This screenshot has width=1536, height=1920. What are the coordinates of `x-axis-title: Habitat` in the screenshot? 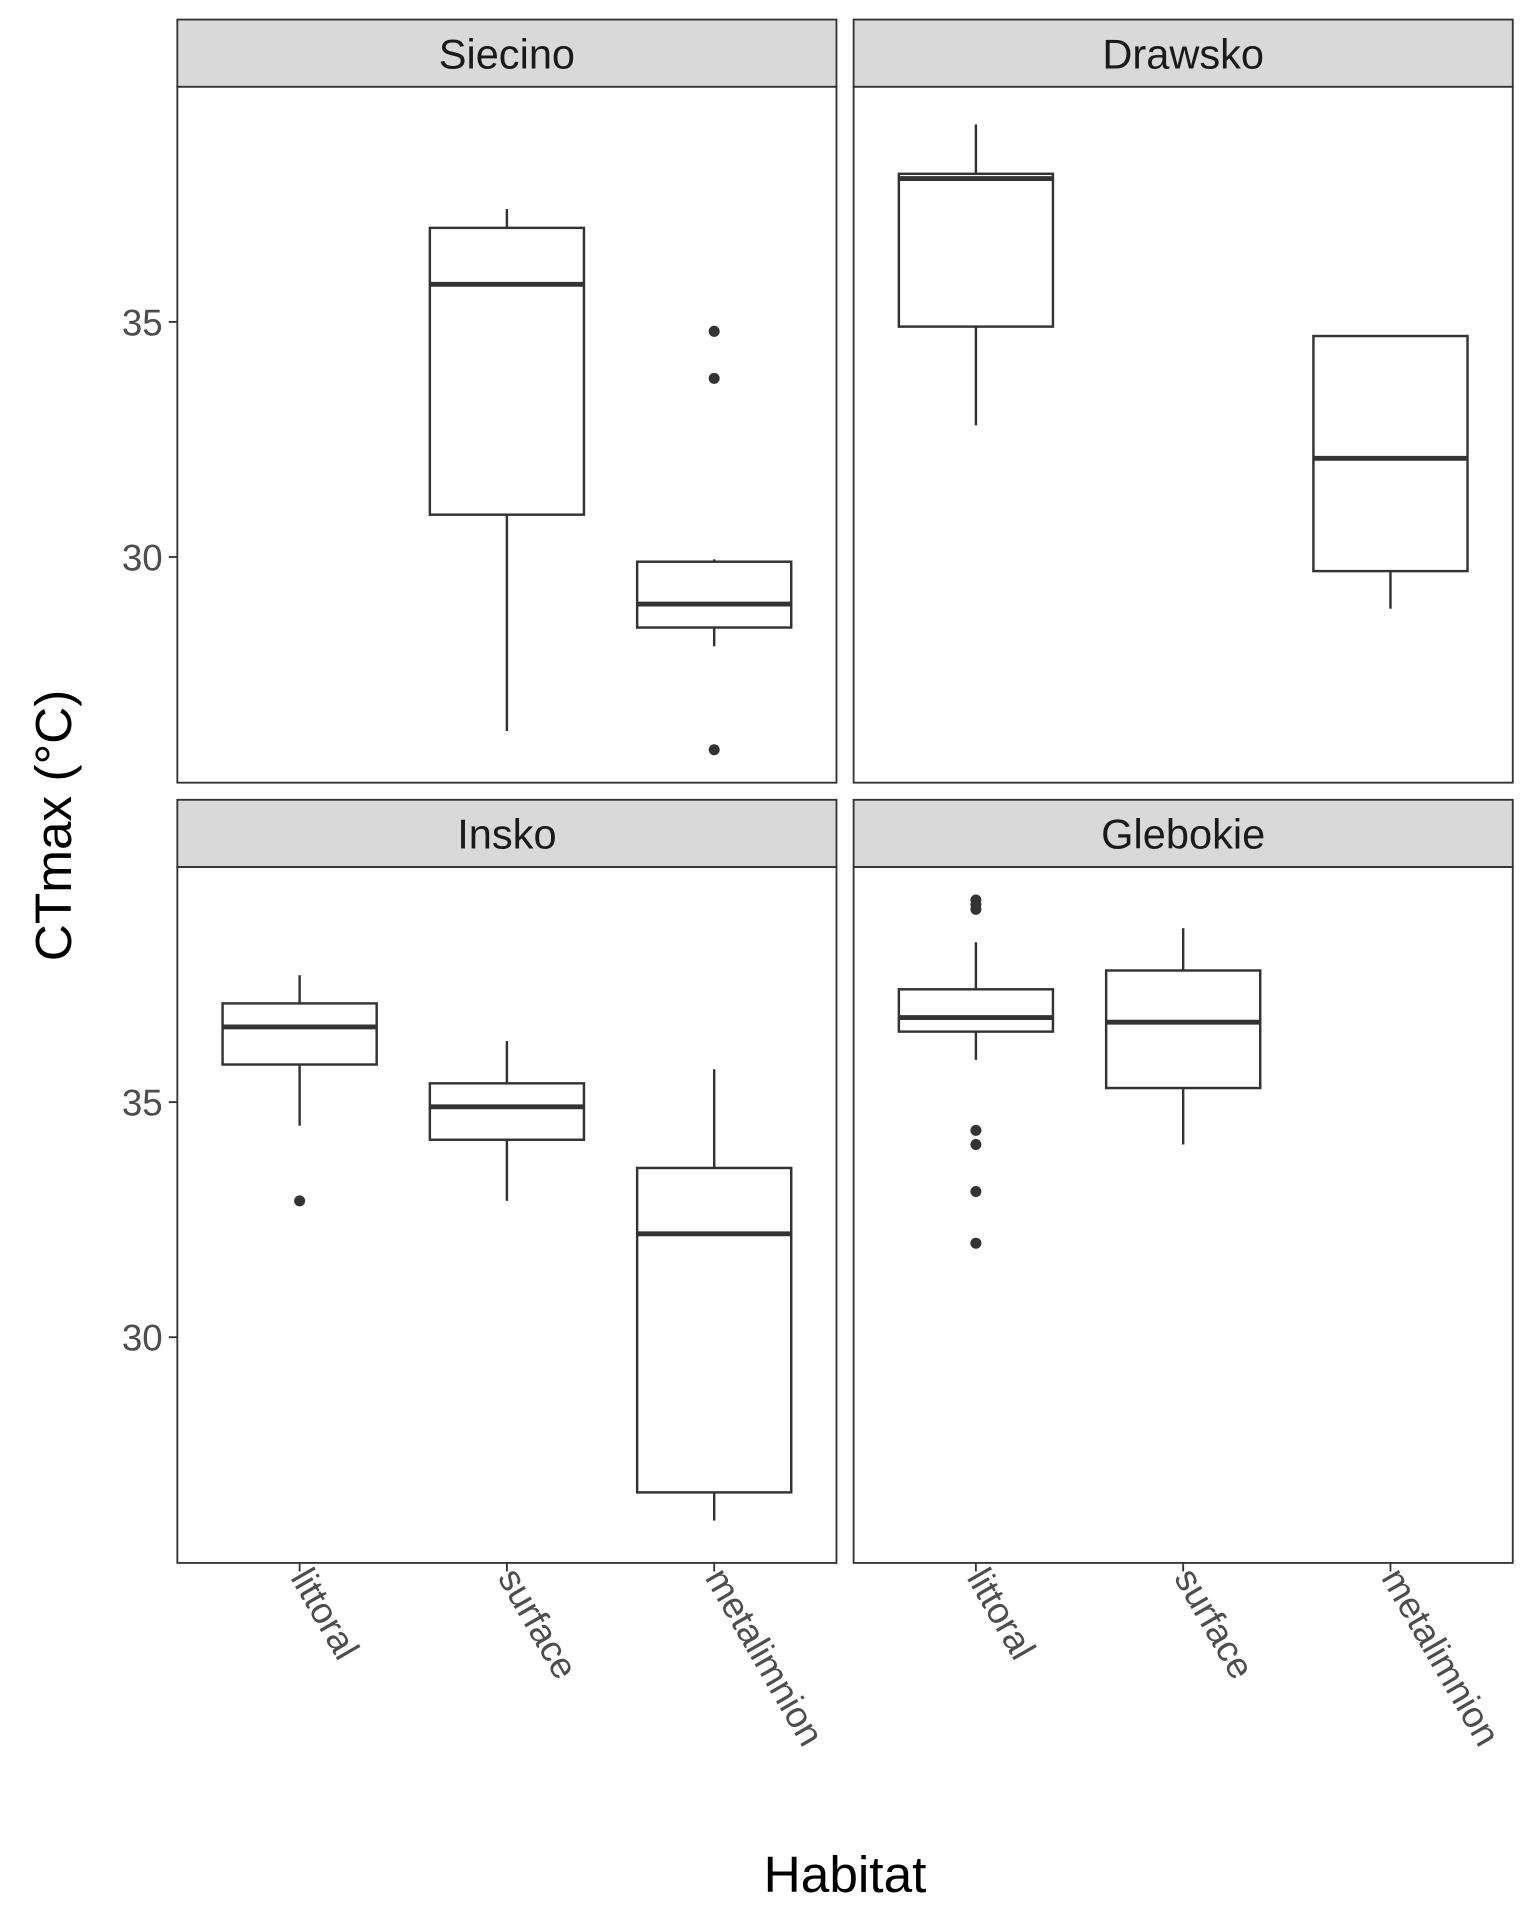 It's located at (845, 1874).